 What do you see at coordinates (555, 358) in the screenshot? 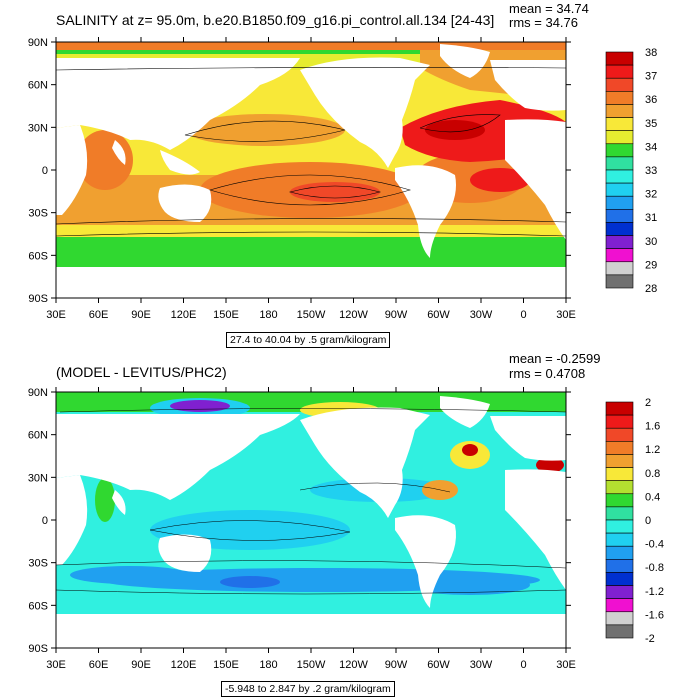
I see `difference-mean: mean = -0.2599` at bounding box center [555, 358].